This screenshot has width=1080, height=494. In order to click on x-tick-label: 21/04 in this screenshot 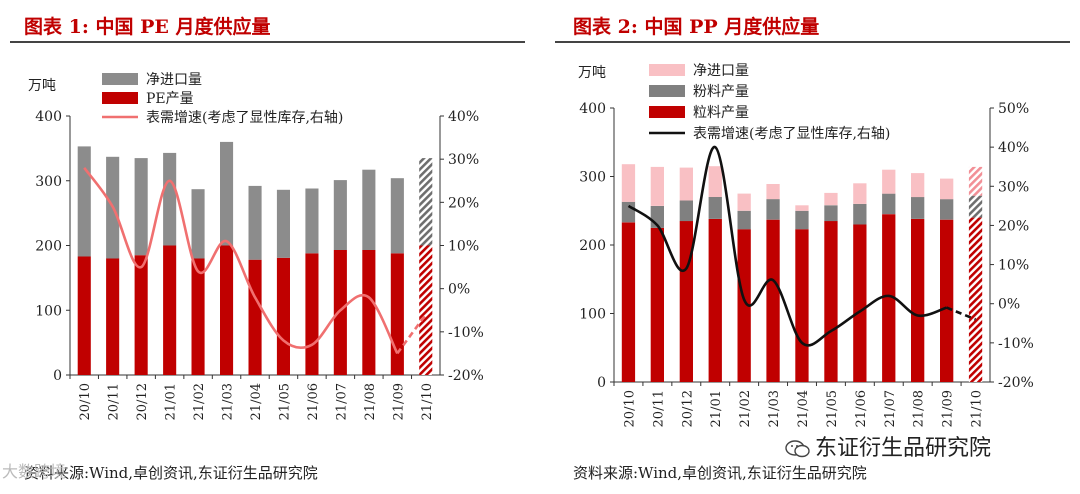, I will do `click(803, 408)`.